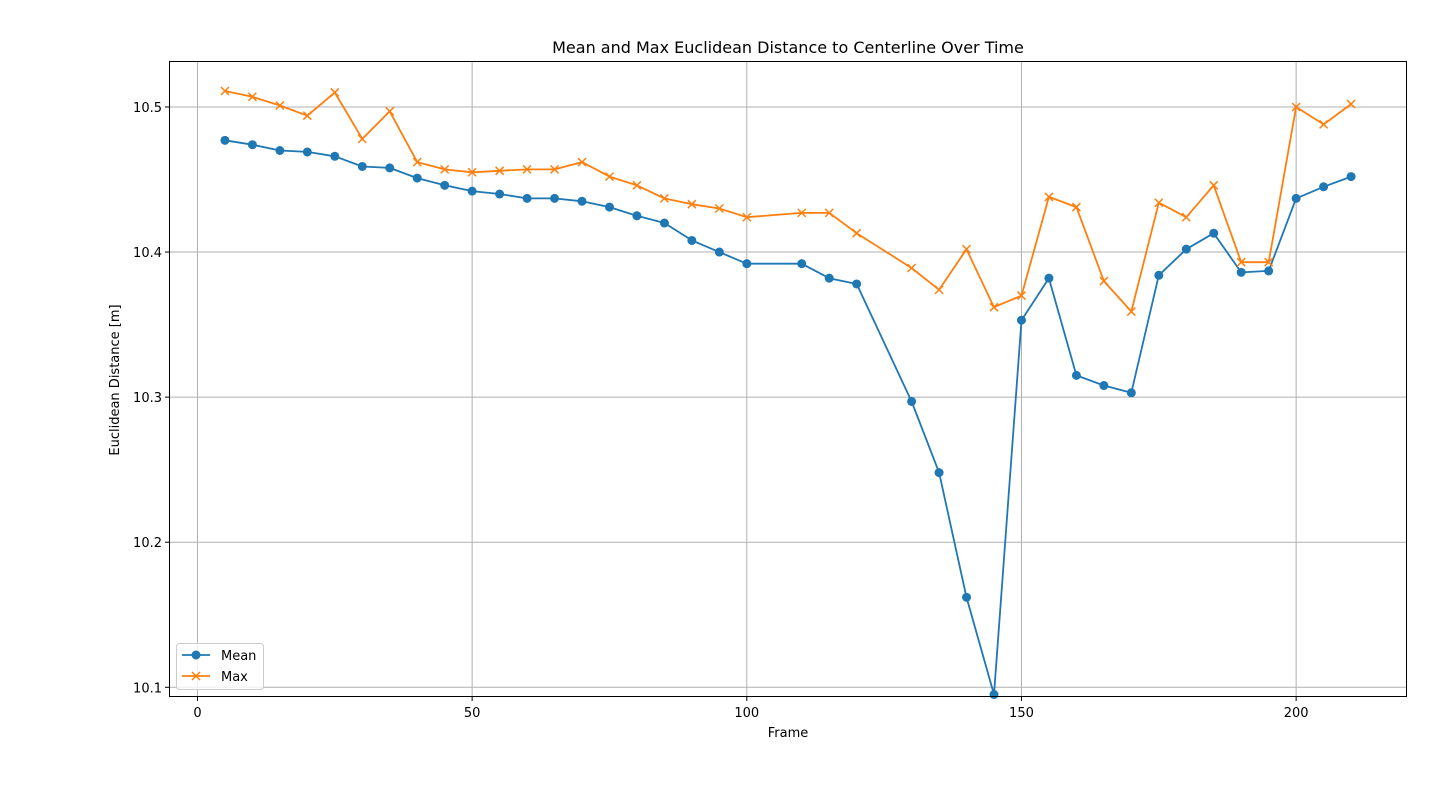 Image resolution: width=1440 pixels, height=792 pixels. I want to click on x-tick-label: 0, so click(197, 713).